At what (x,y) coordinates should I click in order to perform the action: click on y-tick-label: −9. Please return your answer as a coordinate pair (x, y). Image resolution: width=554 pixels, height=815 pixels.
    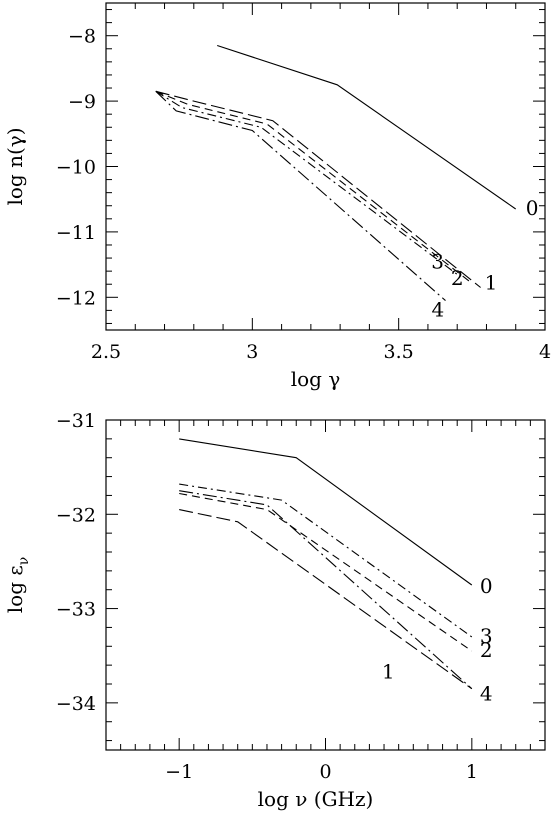
    Looking at the image, I should click on (82, 102).